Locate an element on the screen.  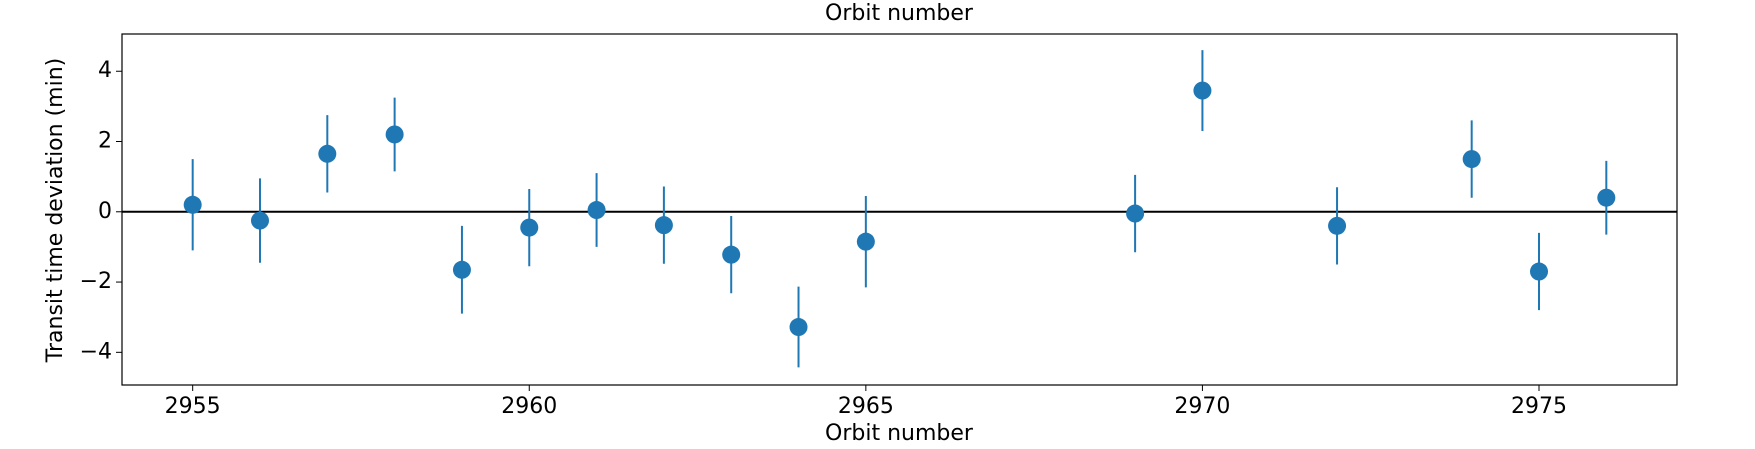
x-tick-label: 2975 is located at coordinates (1539, 406).